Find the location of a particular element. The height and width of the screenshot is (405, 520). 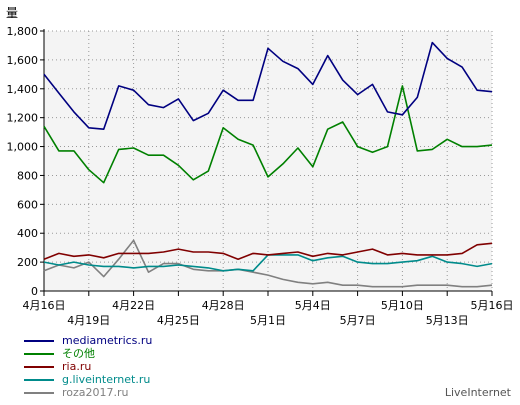

y-axis-ticks: 0 200 400 600 800 1,000 1,200 1,400 1,600 1,800 is located at coordinates (25, 161).